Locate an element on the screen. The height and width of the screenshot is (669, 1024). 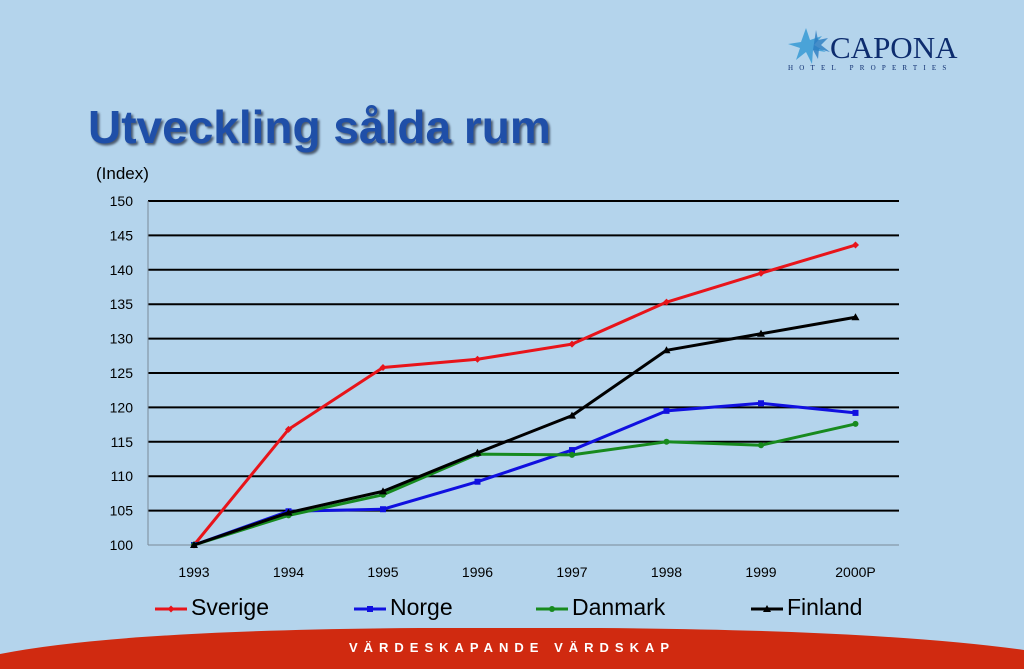
legend-marker-danmark is located at coordinates (552, 609).